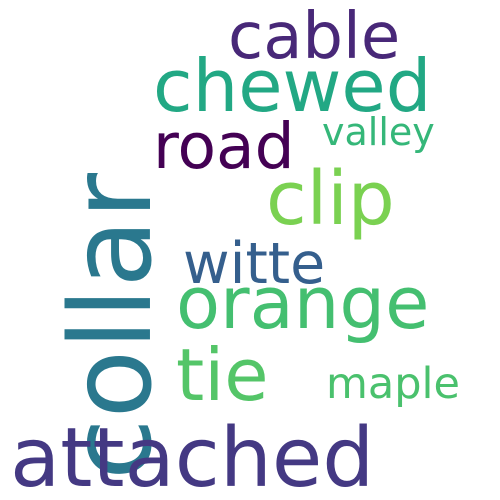  Describe the element at coordinates (330, 199) in the screenshot. I see `word-clip: clip` at that location.